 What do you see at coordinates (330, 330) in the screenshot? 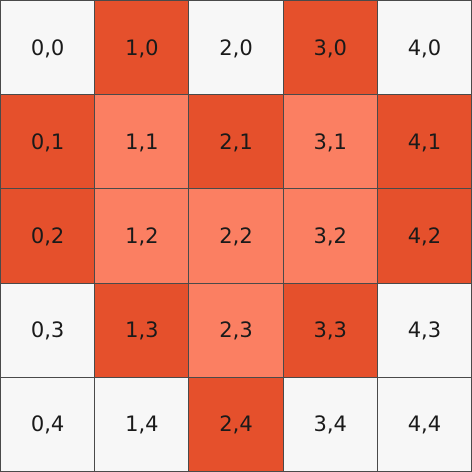
I see `grid-cell: 3,3` at bounding box center [330, 330].